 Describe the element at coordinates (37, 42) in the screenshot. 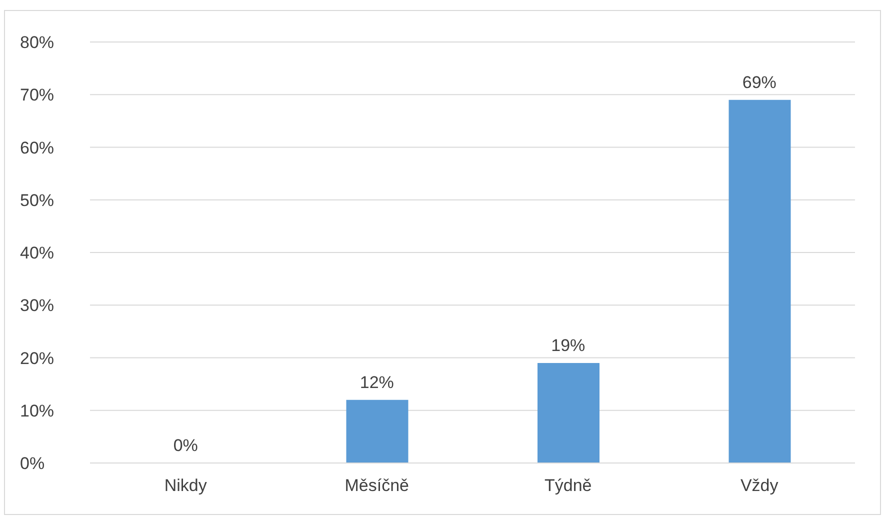

I see `y-tick-label: 80%` at that location.